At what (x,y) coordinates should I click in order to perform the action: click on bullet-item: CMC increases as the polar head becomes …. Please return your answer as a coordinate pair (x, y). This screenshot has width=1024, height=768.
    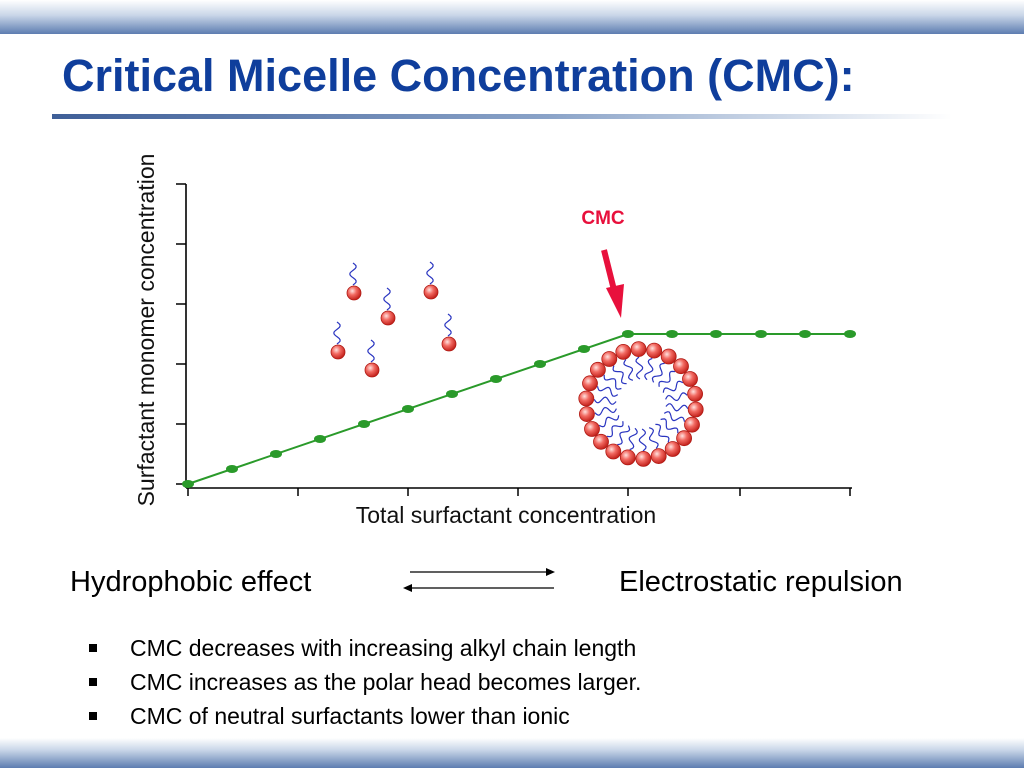
    Looking at the image, I should click on (362, 682).